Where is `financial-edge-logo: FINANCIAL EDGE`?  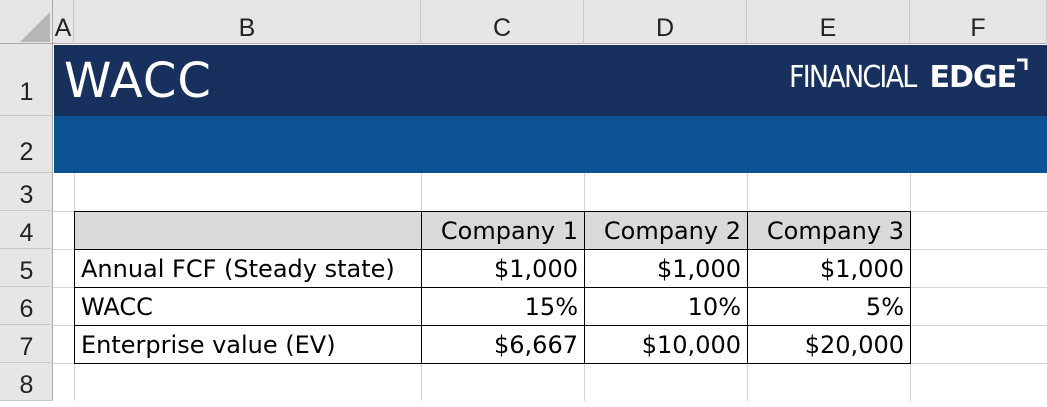 financial-edge-logo: FINANCIAL EDGE is located at coordinates (908, 76).